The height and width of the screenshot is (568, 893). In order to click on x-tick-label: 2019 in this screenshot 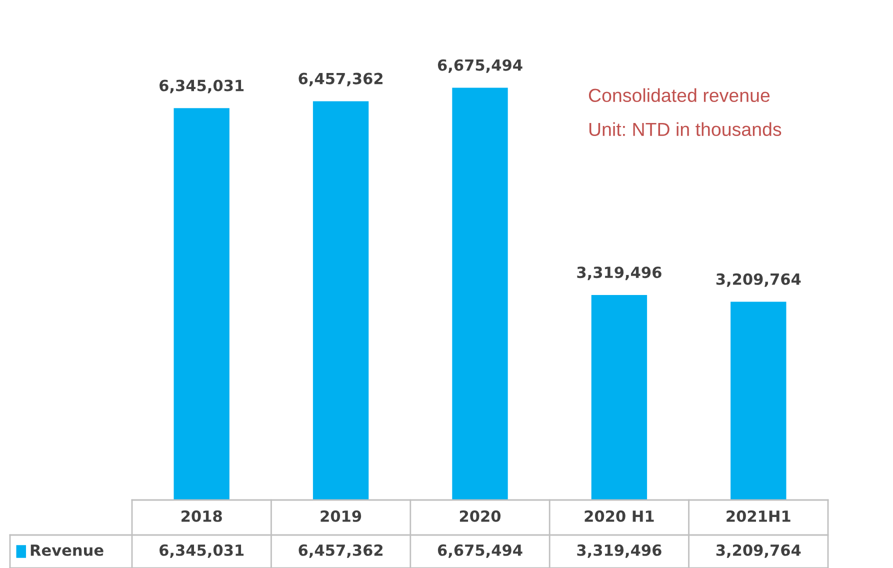, I will do `click(341, 516)`.